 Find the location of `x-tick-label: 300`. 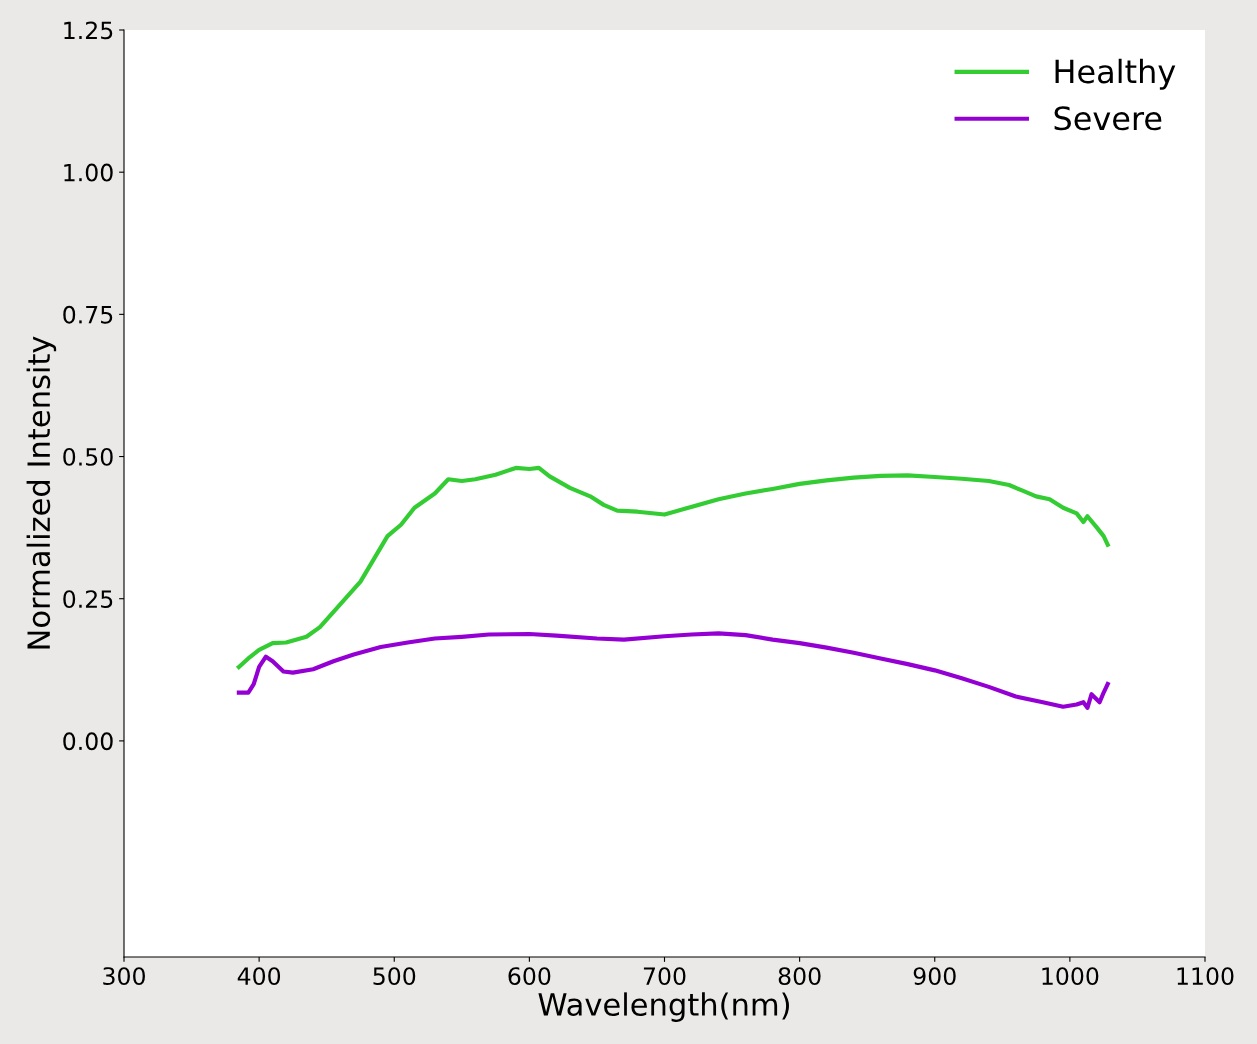

x-tick-label: 300 is located at coordinates (124, 976).